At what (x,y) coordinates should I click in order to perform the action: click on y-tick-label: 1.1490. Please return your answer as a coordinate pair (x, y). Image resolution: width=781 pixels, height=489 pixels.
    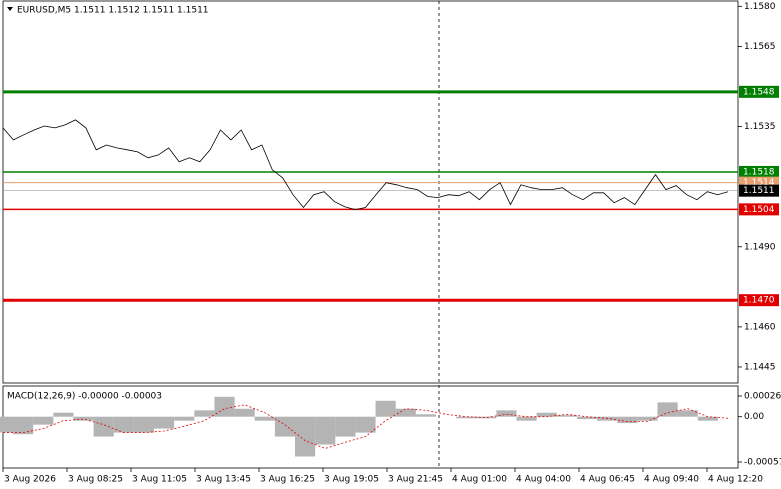
    Looking at the image, I should click on (760, 247).